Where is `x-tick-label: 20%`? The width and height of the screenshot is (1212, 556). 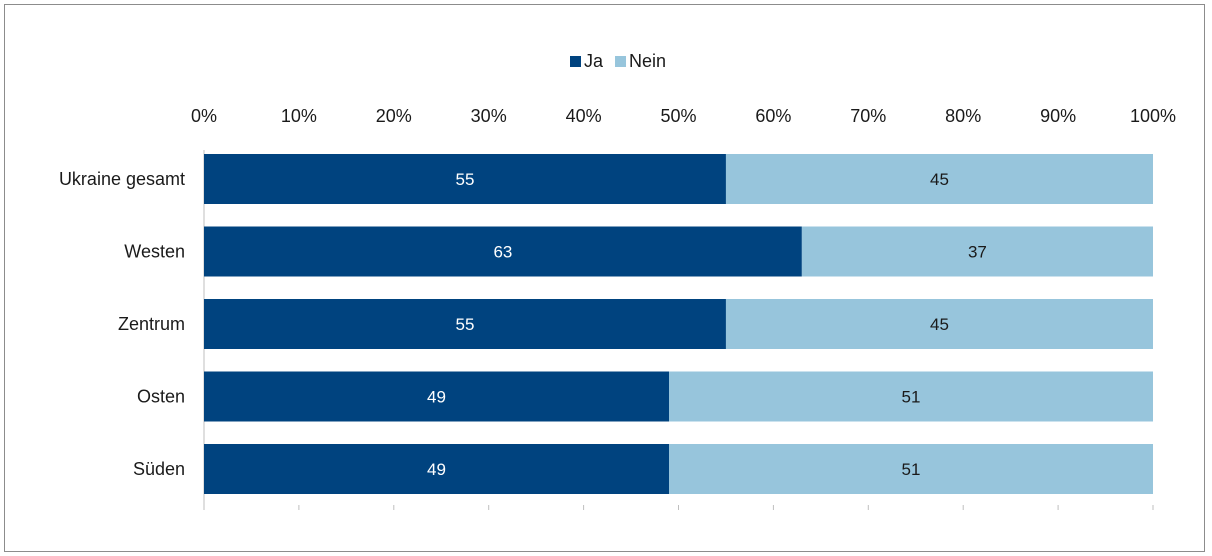
x-tick-label: 20% is located at coordinates (394, 116).